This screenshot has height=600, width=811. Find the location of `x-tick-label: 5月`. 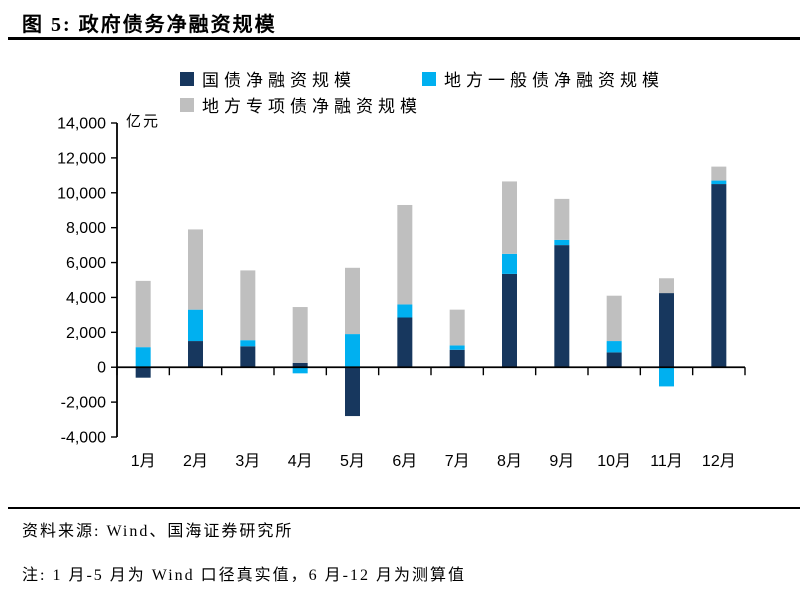

x-tick-label: 5月 is located at coordinates (352, 461).